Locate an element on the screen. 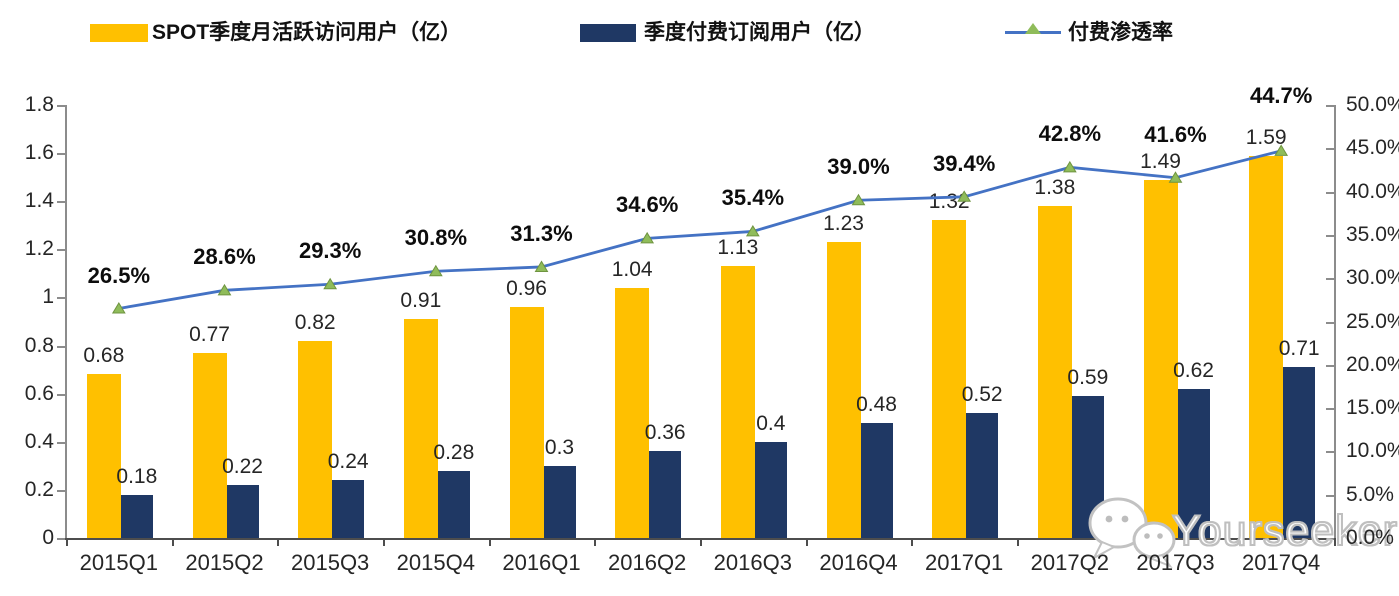 The image size is (1399, 596). subs-bar-2015Q1 is located at coordinates (136, 516).